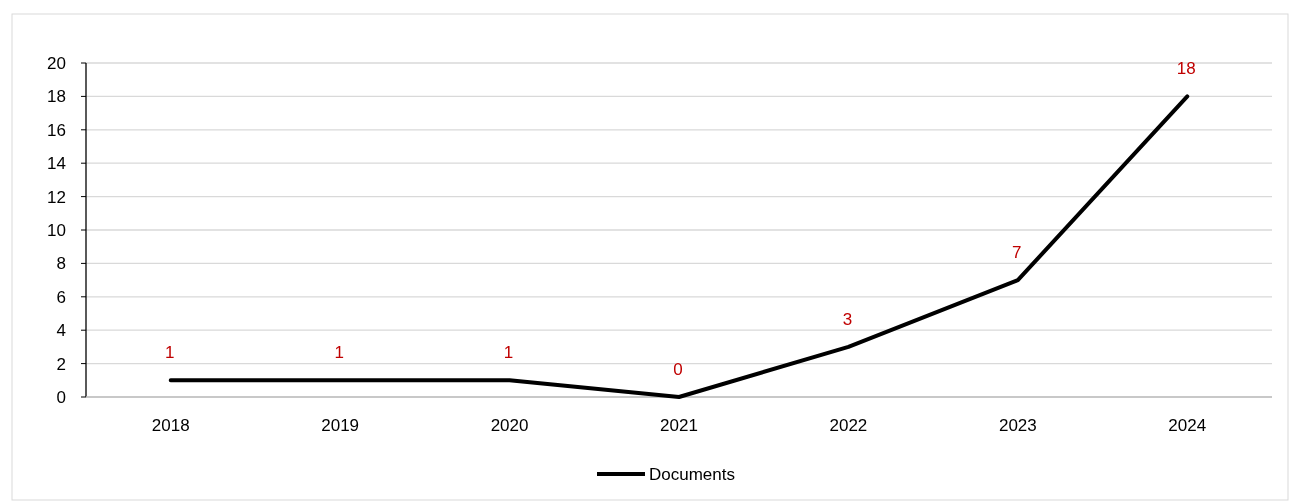 The height and width of the screenshot is (501, 1290). Describe the element at coordinates (61, 264) in the screenshot. I see `y-tick-label: 8` at that location.